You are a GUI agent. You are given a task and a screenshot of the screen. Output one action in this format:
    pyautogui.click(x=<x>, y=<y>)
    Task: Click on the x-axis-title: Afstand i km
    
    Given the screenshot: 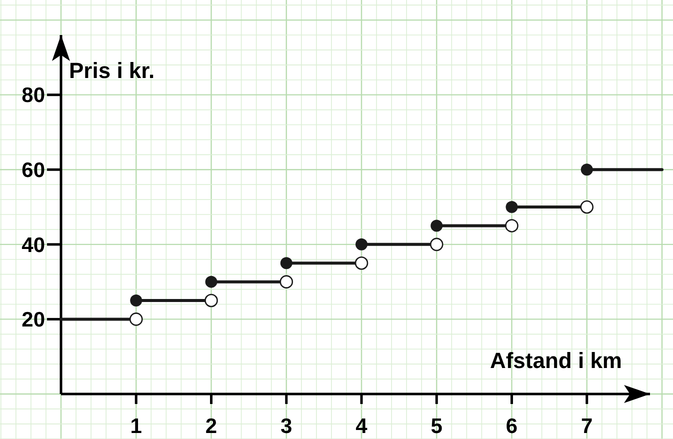 What is the action you would take?
    pyautogui.click(x=556, y=360)
    